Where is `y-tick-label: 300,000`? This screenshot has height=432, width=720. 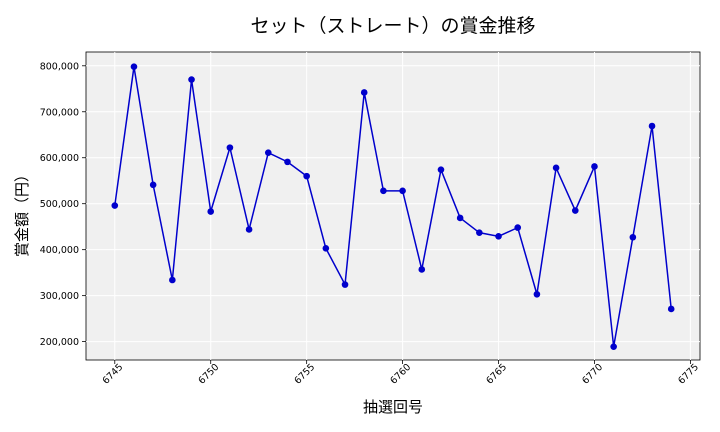
y-tick-label: 300,000 is located at coordinates (59, 296).